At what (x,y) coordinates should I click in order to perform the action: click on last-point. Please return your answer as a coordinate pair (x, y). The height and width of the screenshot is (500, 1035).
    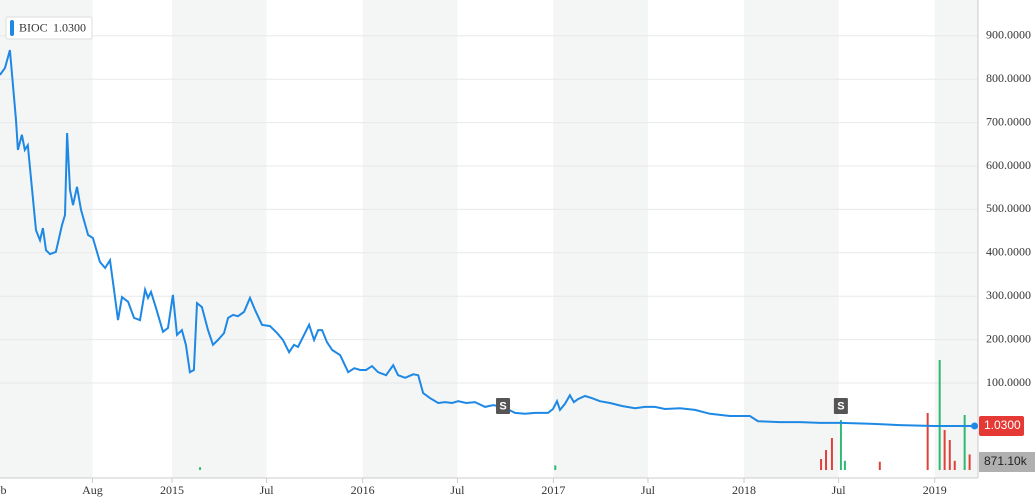
    Looking at the image, I should click on (975, 426).